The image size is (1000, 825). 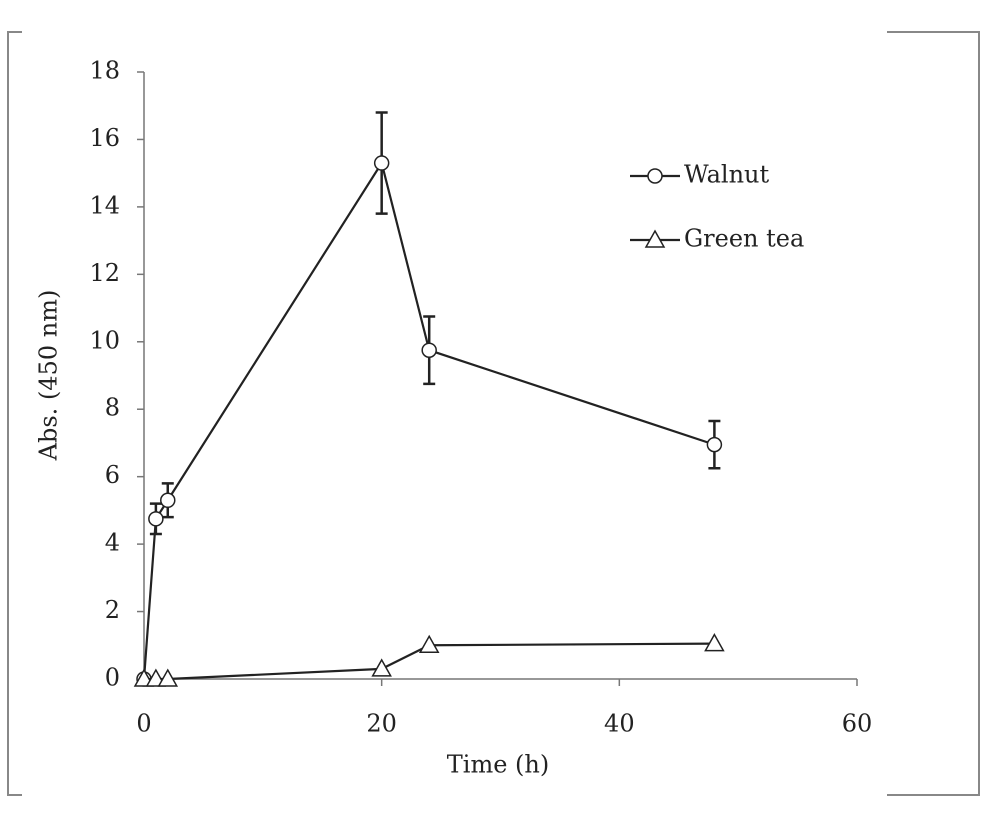 What do you see at coordinates (857, 724) in the screenshot?
I see `x-tick-label: 60` at bounding box center [857, 724].